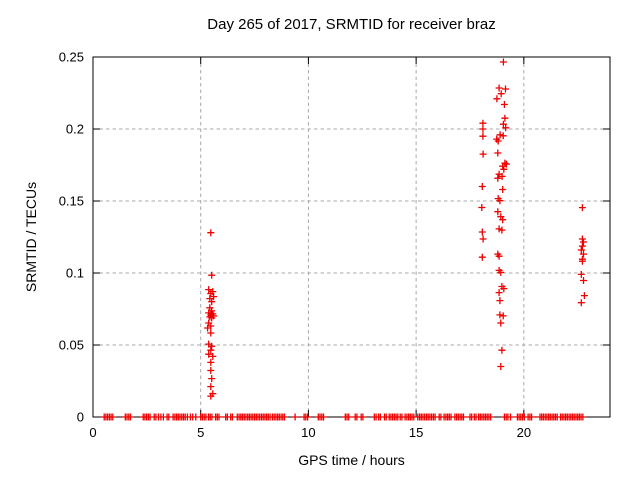  I want to click on x-axis-label: GPS time / hours, so click(351, 460).